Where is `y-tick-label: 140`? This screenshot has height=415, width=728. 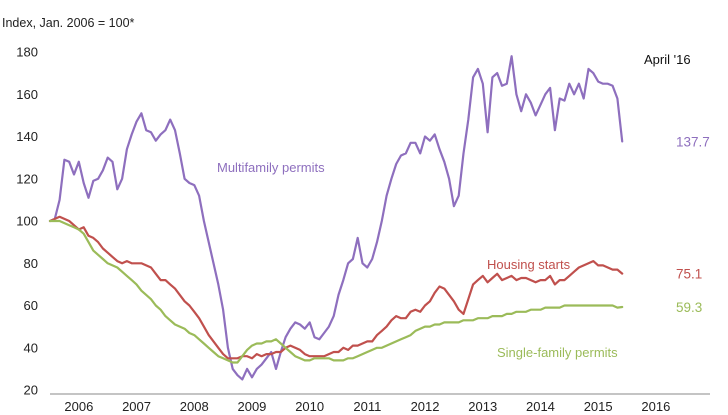 y-tick-label: 140 is located at coordinates (27, 136).